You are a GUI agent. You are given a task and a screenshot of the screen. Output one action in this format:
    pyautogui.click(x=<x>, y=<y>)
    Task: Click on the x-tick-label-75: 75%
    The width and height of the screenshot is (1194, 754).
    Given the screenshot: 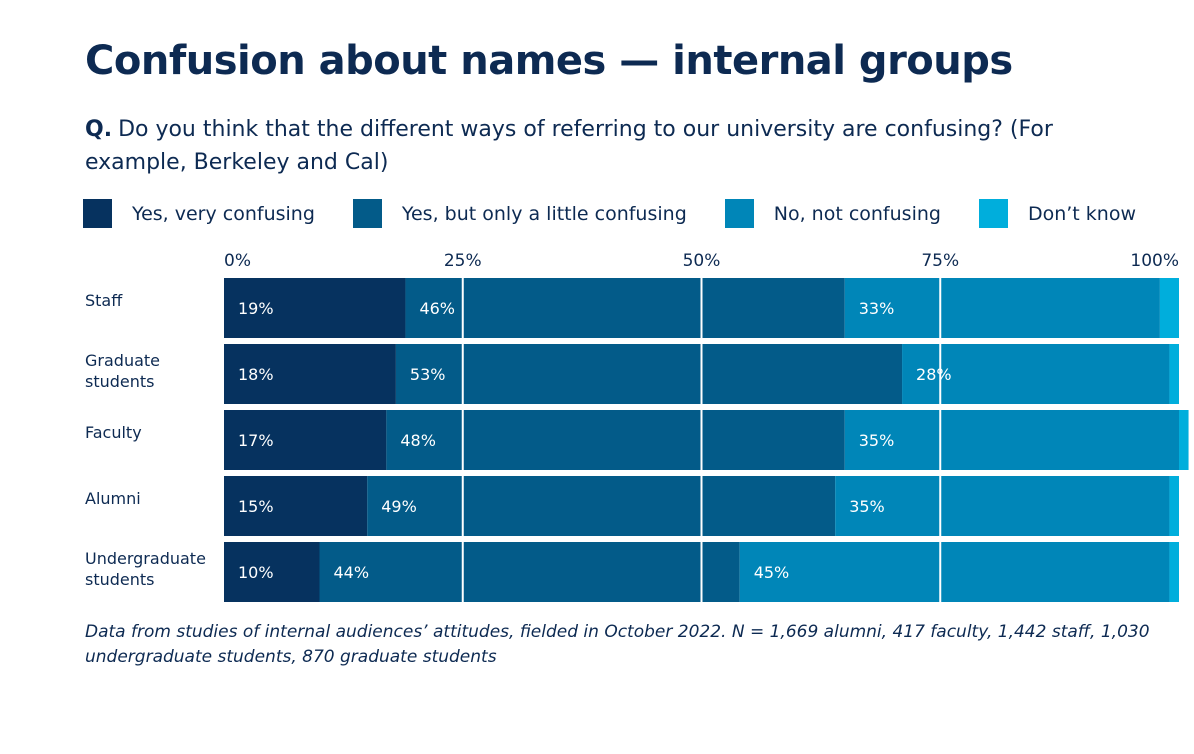 What is the action you would take?
    pyautogui.click(x=940, y=261)
    